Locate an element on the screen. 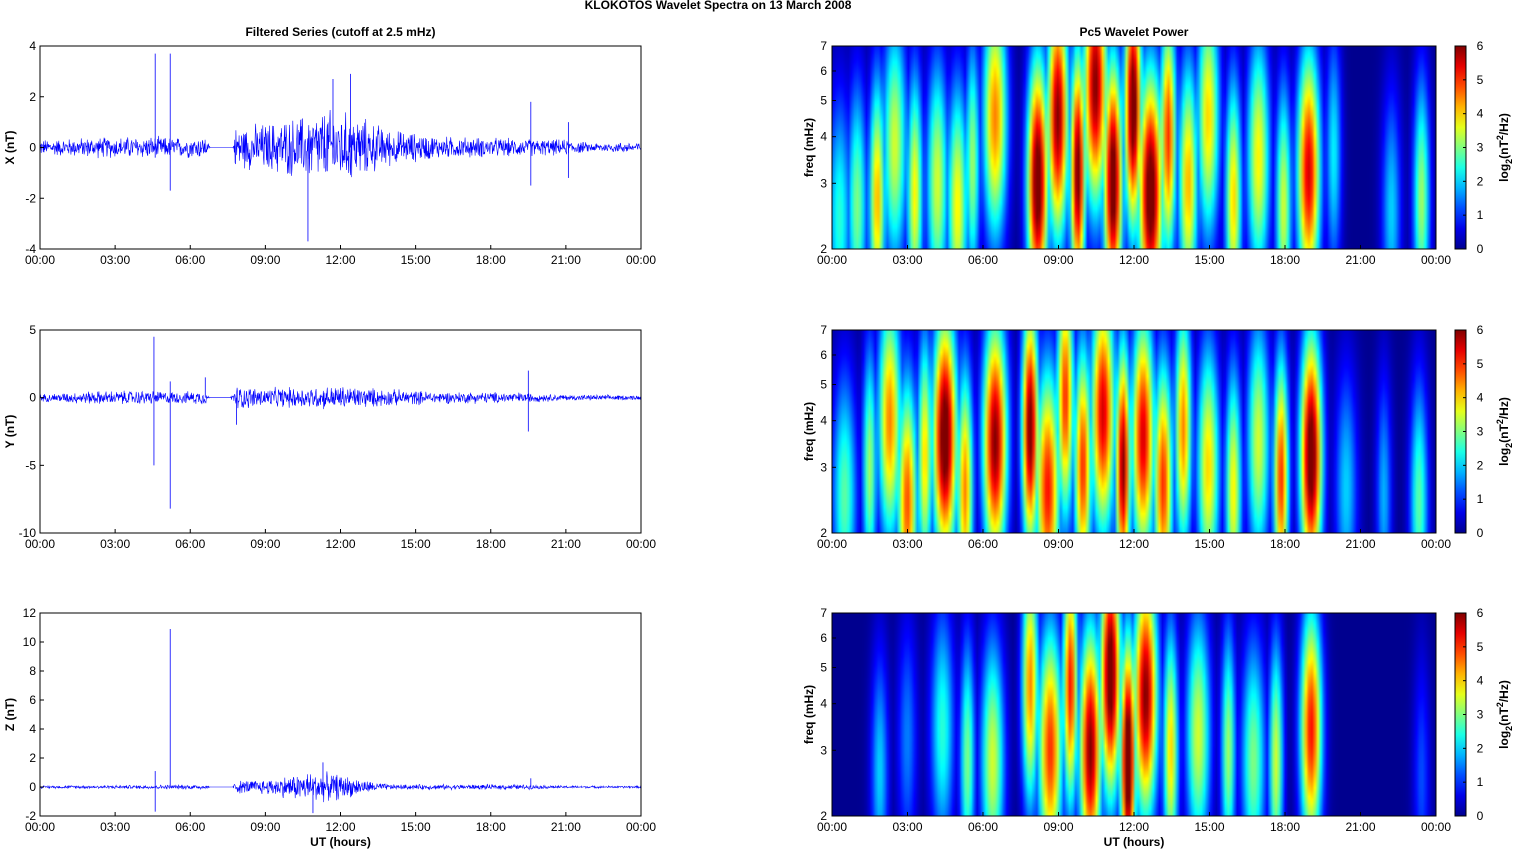  wavelet-3-colorbar-label: 6 is located at coordinates (1480, 330).